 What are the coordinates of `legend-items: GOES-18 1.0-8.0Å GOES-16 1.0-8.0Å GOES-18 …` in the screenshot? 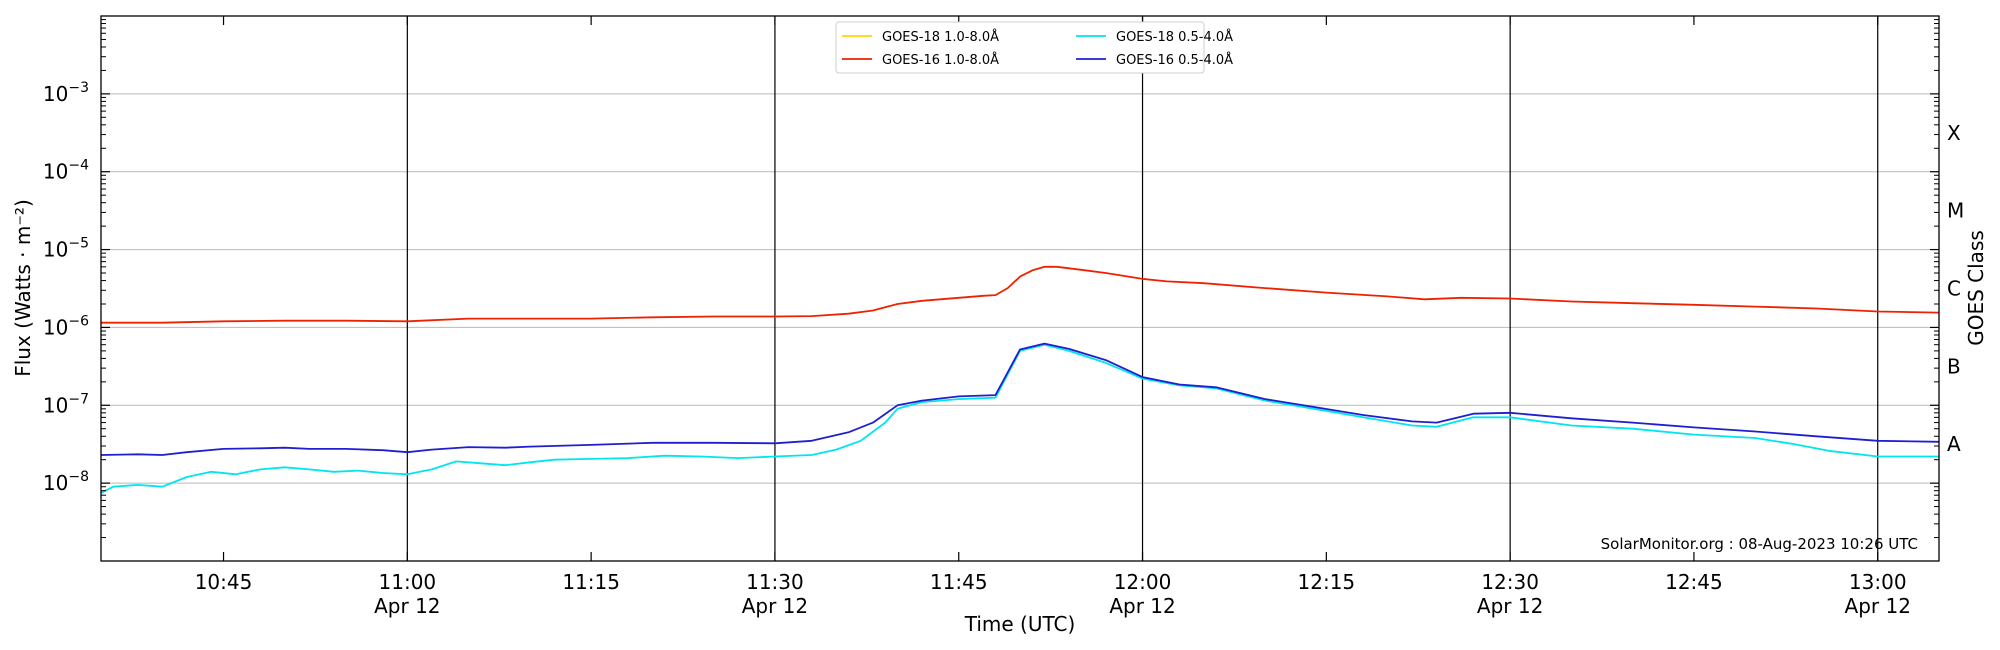 It's located at (1037, 48).